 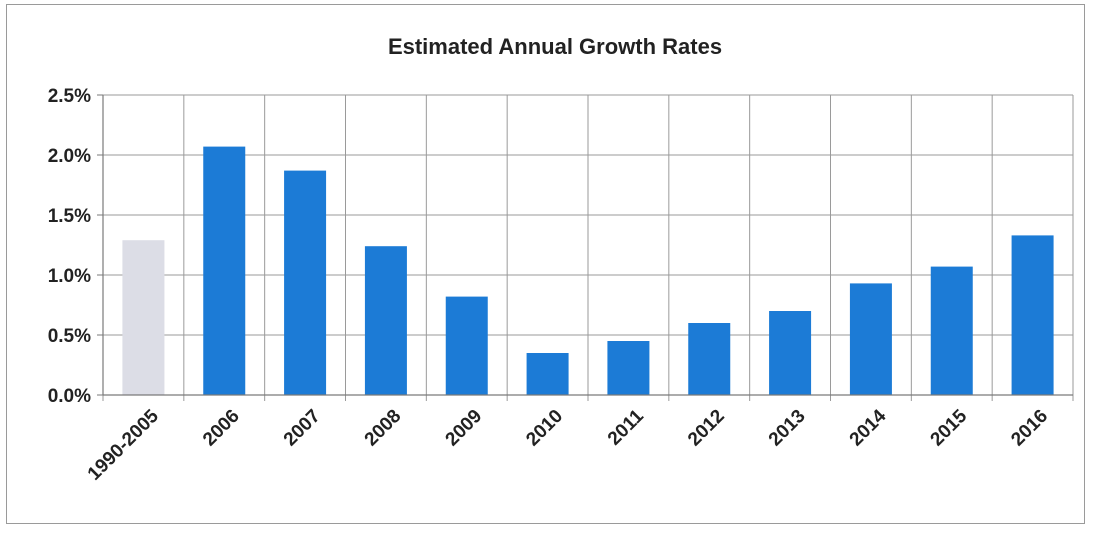 I want to click on bar-1990-2005, so click(x=143, y=317).